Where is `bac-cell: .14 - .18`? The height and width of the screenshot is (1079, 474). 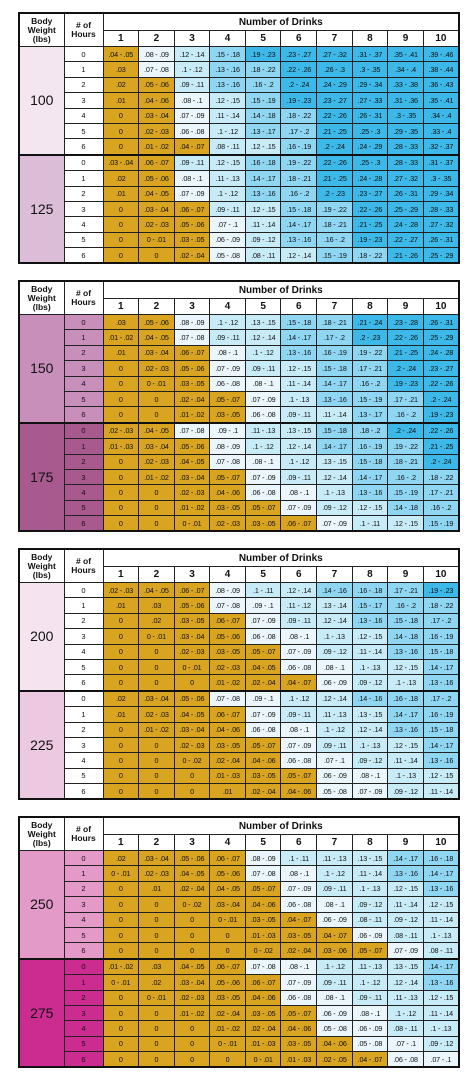 bac-cell: .14 - .18 is located at coordinates (405, 636).